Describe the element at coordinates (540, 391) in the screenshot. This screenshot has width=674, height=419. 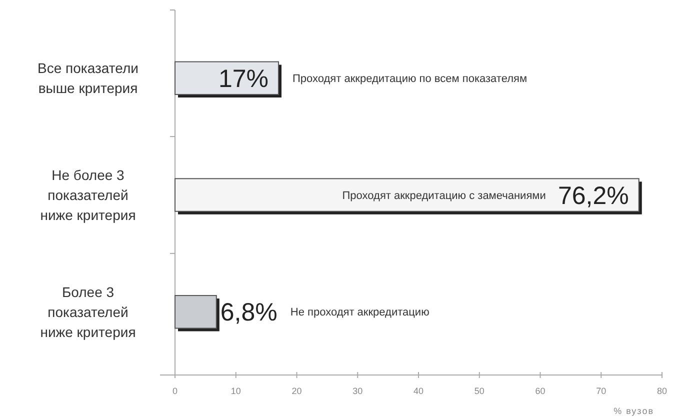
I see `x-tick-label: 60` at that location.